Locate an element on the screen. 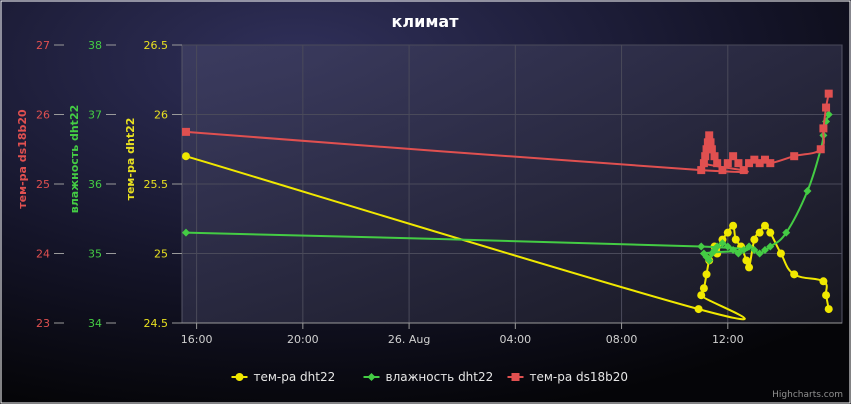  y-tick-label: 26.5 is located at coordinates (156, 45).